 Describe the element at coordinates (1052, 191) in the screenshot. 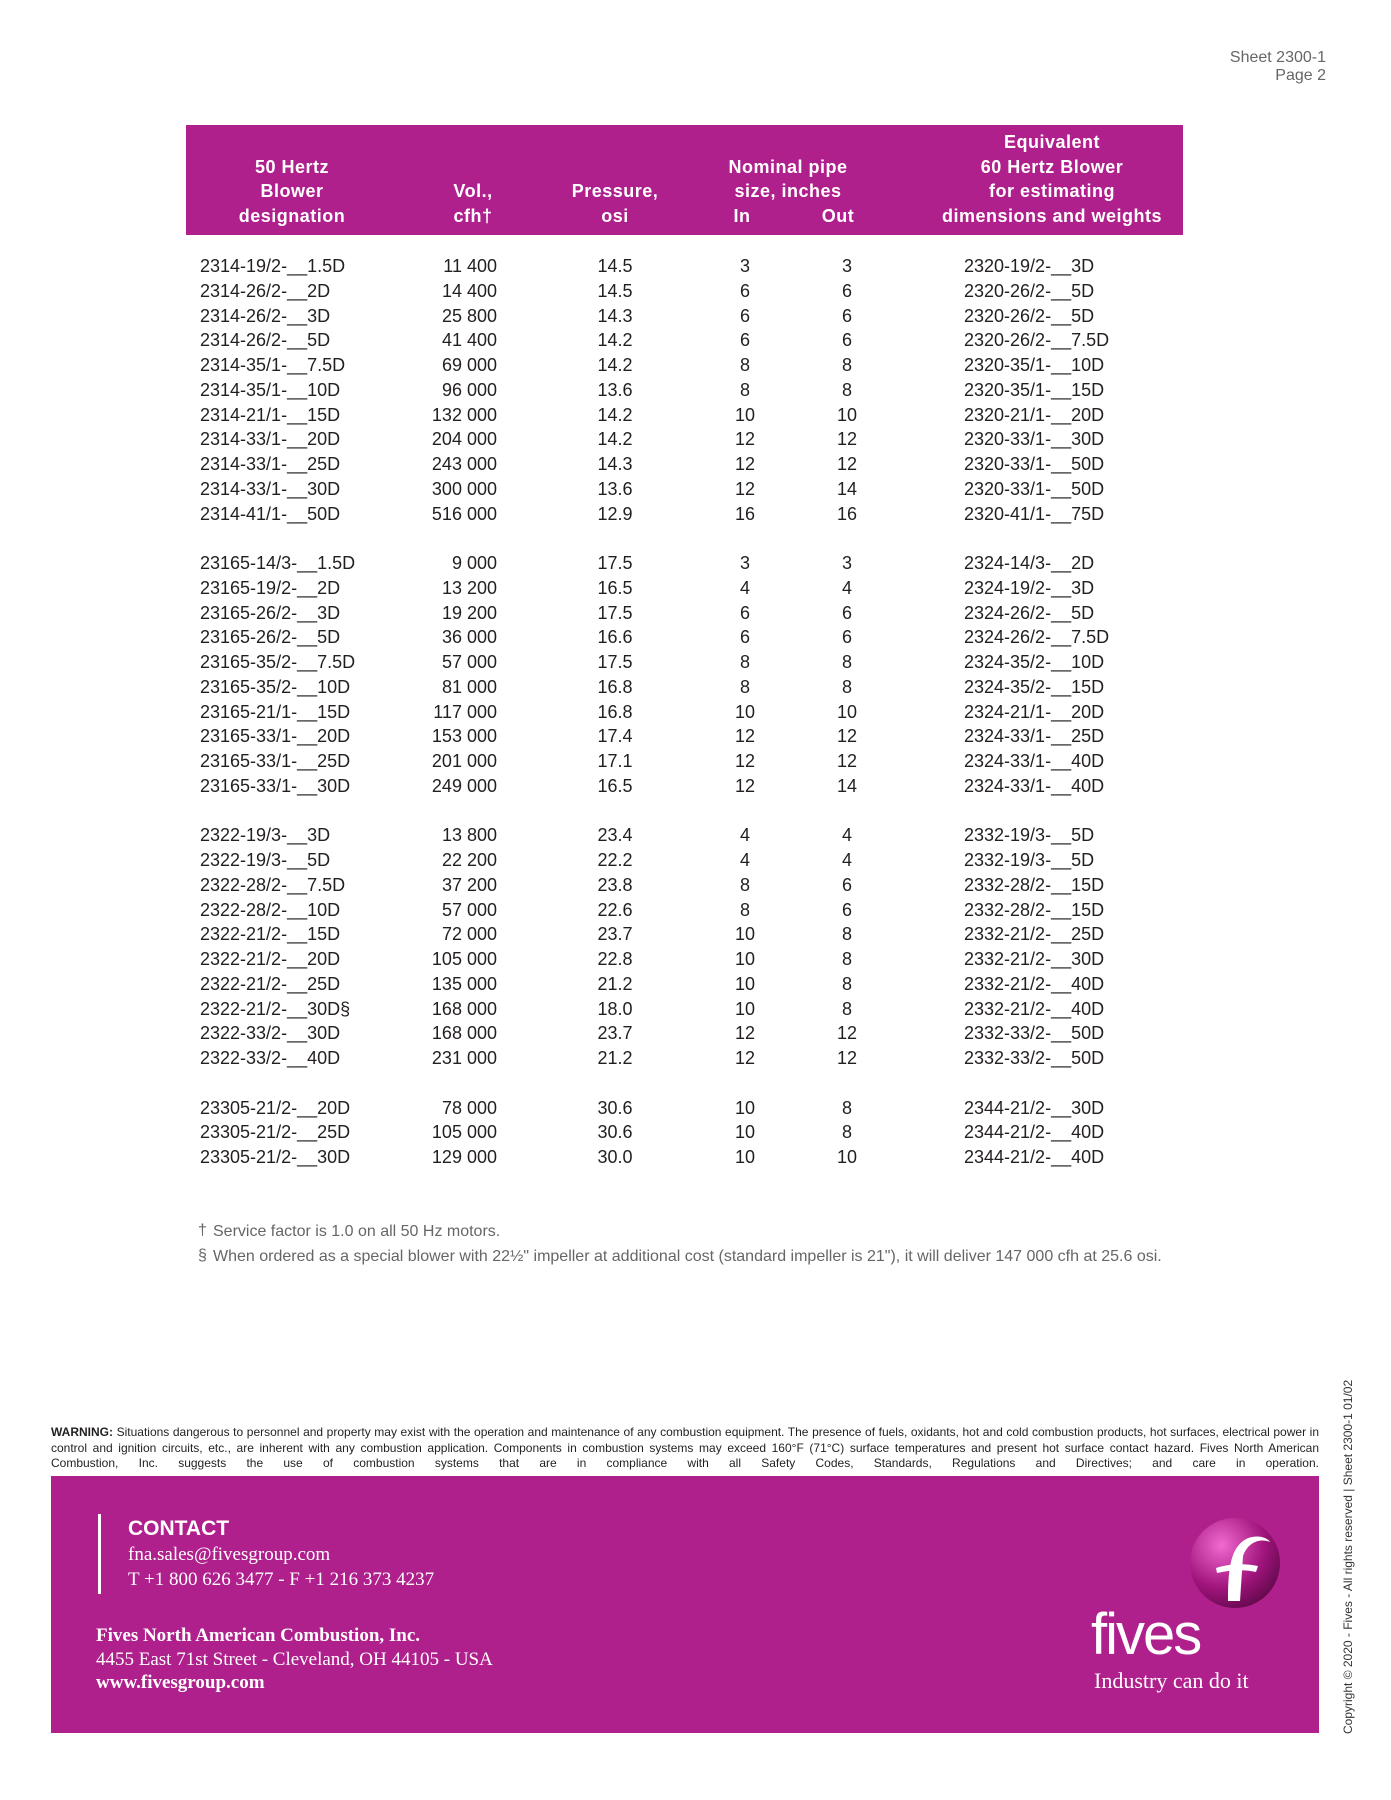

I see `column-header: for estimating` at that location.